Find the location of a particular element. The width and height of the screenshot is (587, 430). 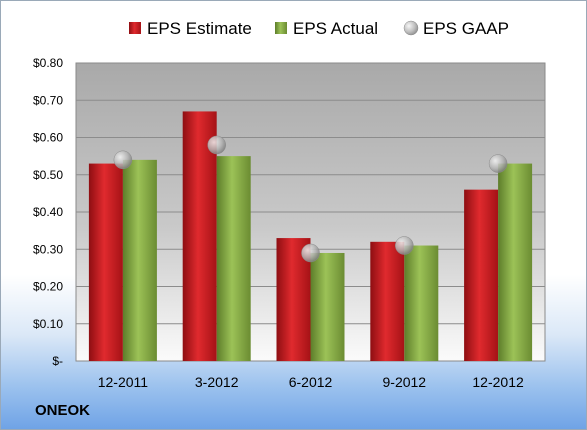

y-tick-label: $- is located at coordinates (57, 361).